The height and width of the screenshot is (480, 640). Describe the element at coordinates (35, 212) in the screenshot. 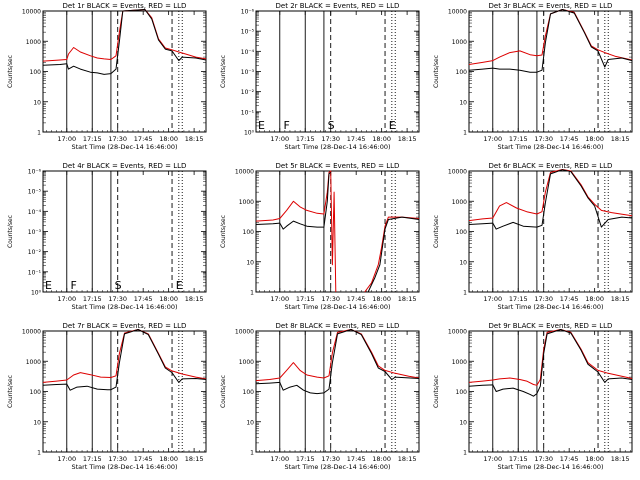

I see `y-tick-label: 10⁻⁴` at that location.